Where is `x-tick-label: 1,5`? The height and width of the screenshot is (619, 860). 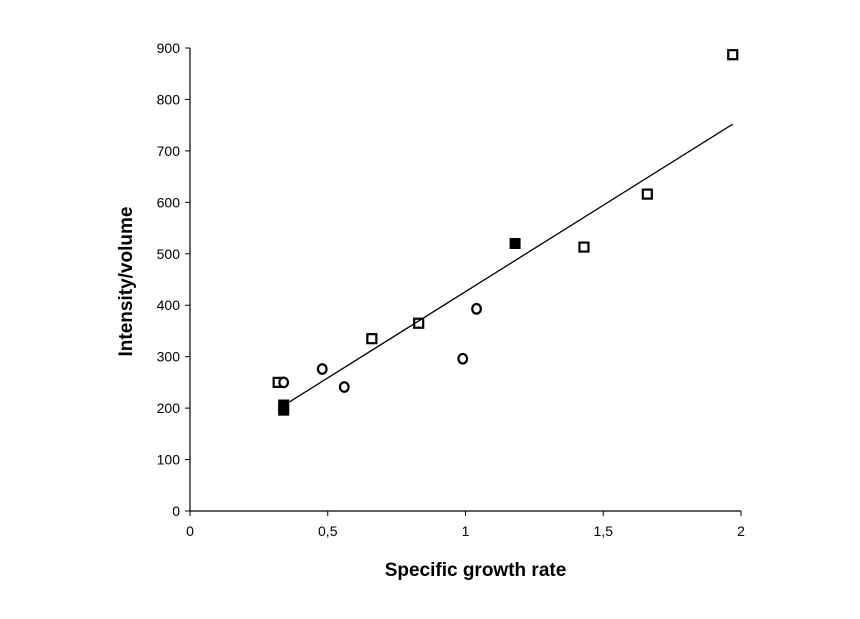
x-tick-label: 1,5 is located at coordinates (604, 531).